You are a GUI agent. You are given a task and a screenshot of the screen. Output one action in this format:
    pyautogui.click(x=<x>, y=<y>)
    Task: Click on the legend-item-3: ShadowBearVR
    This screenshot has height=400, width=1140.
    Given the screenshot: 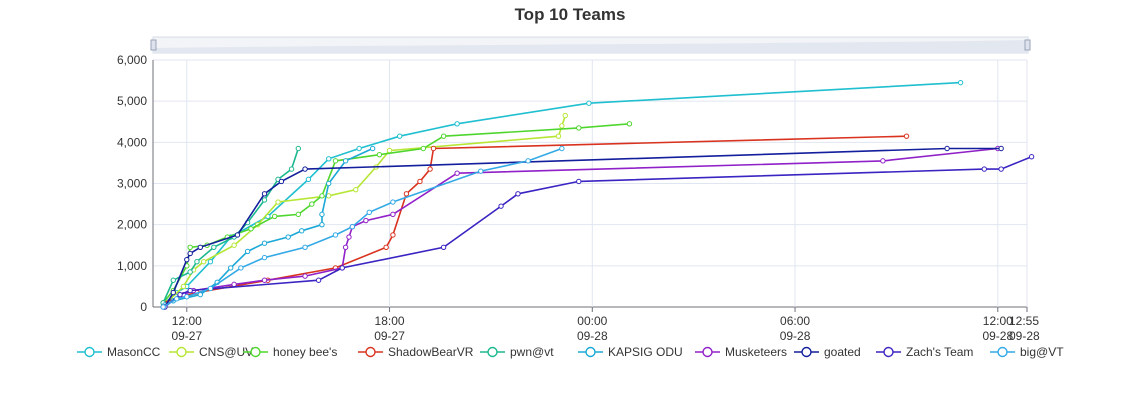 What is the action you would take?
    pyautogui.click(x=416, y=352)
    